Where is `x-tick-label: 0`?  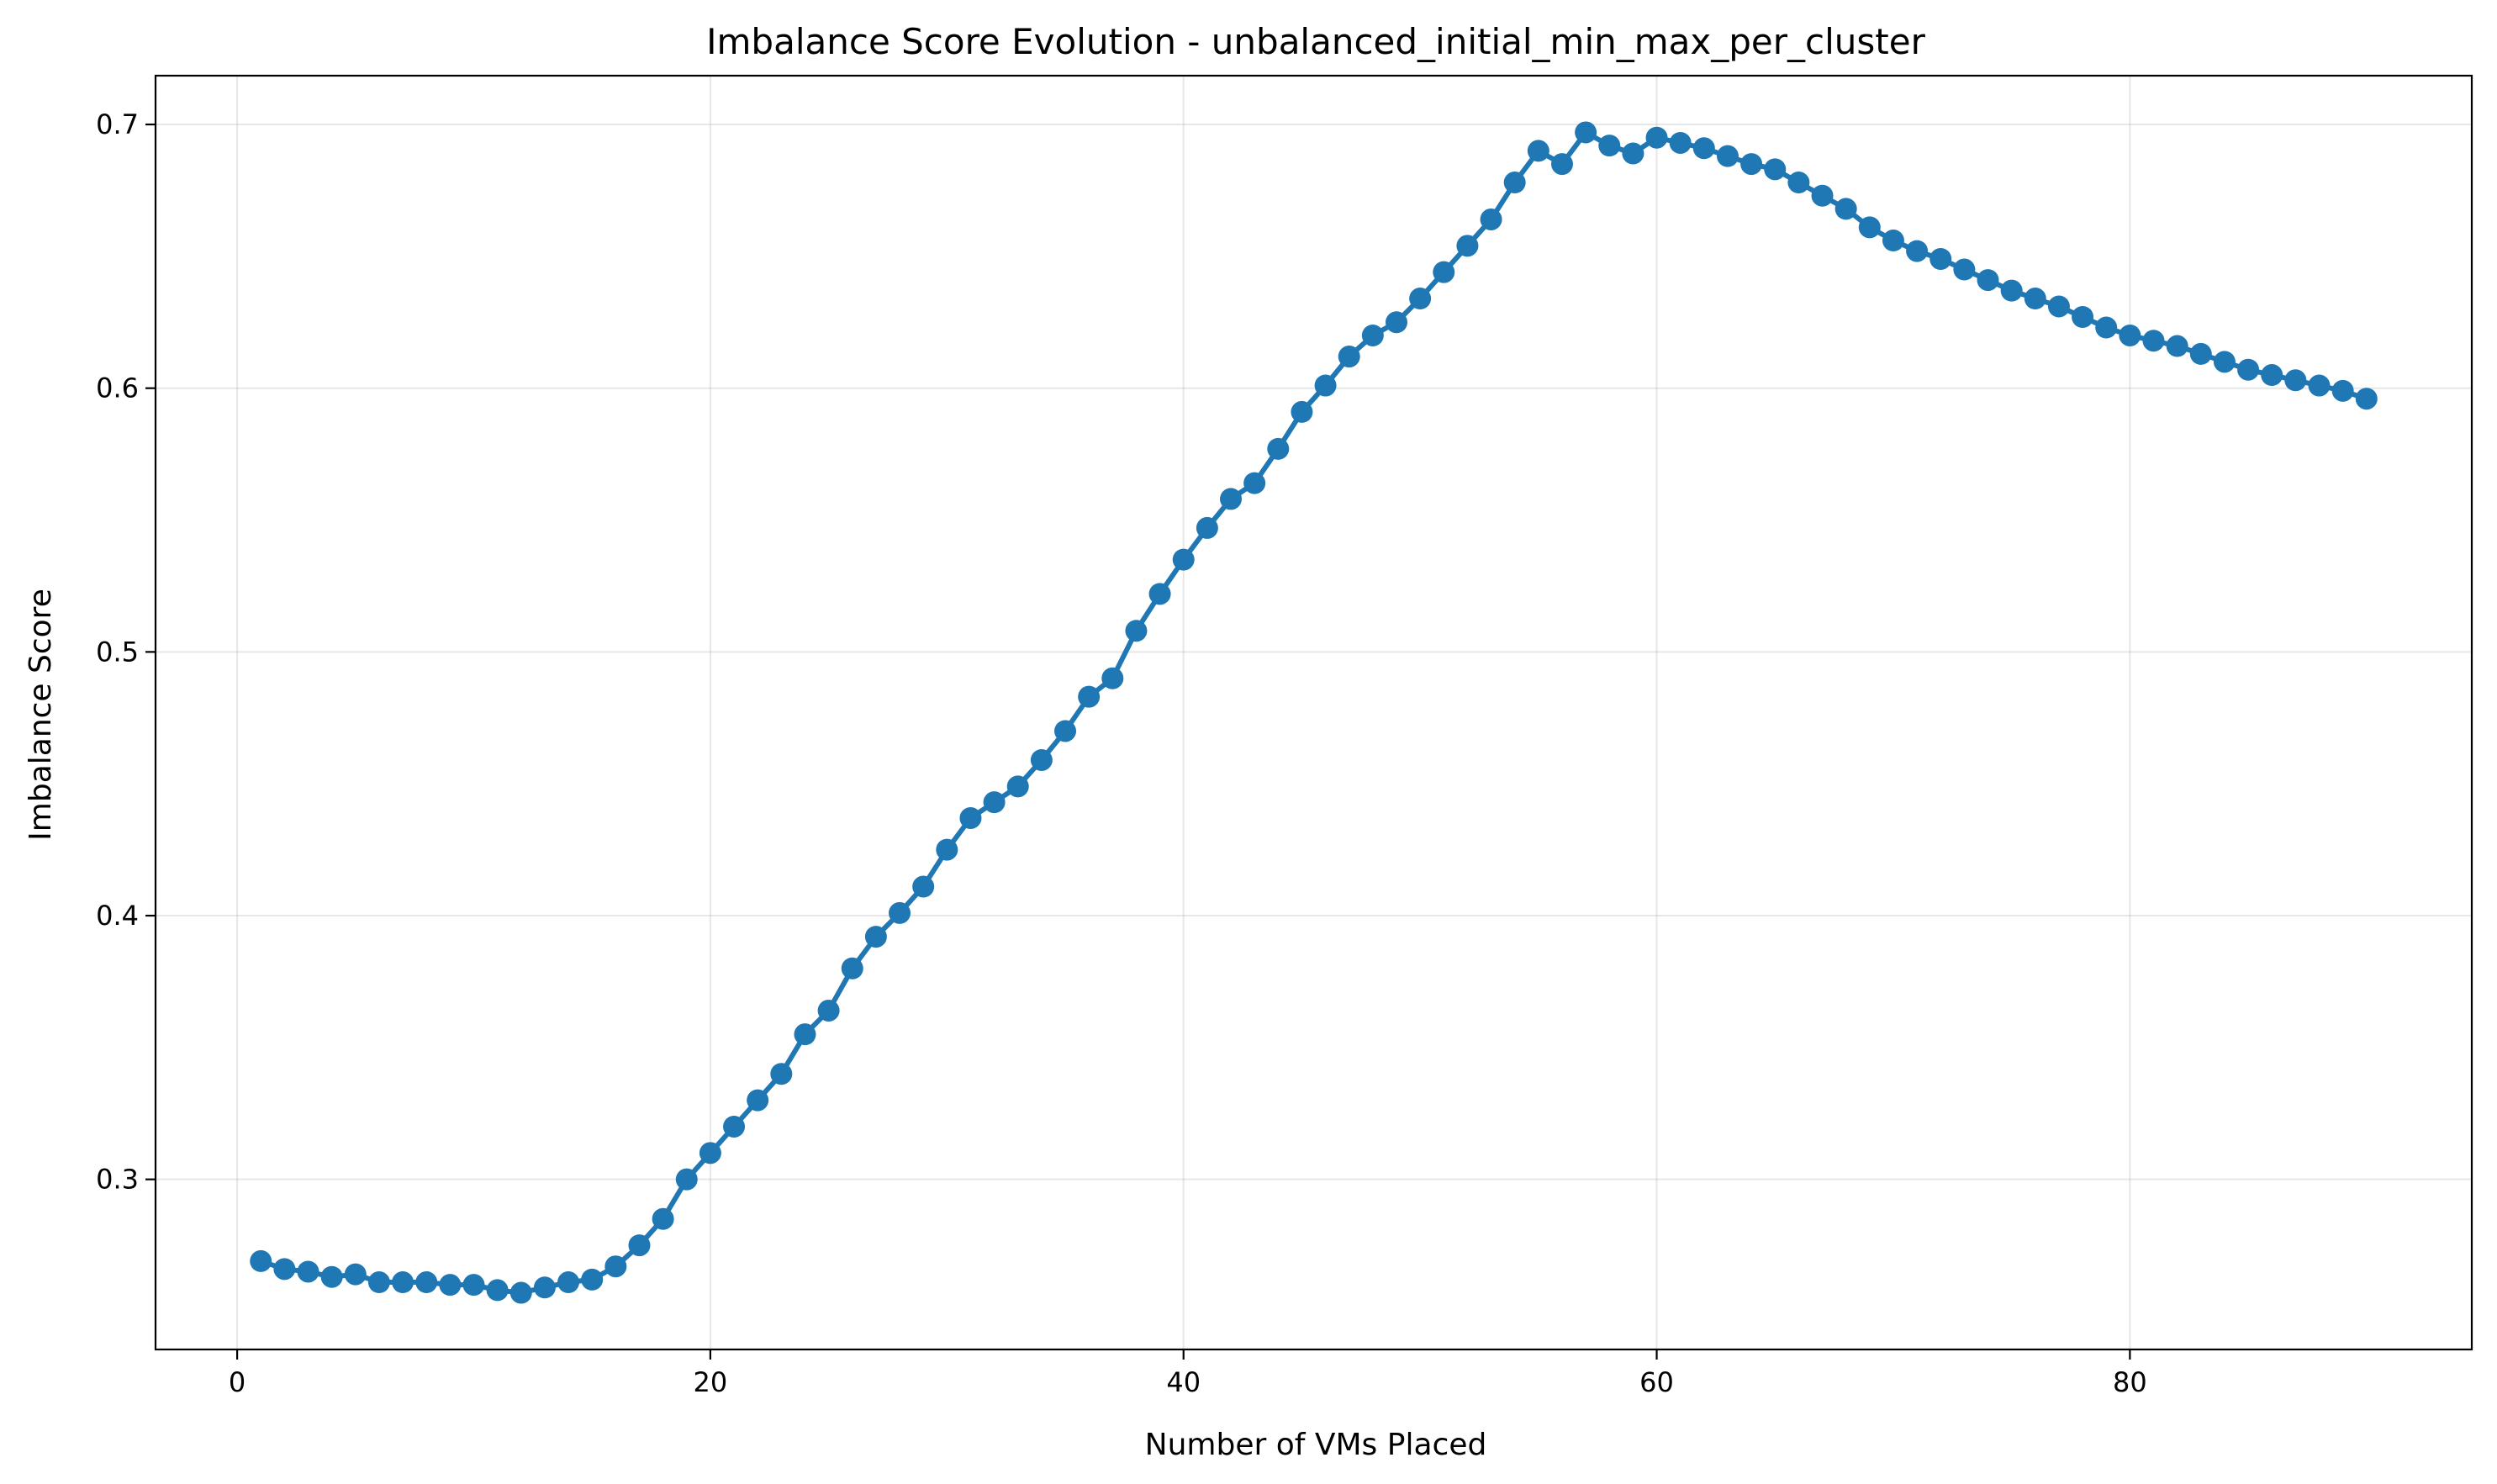 x-tick-label: 0 is located at coordinates (237, 1382).